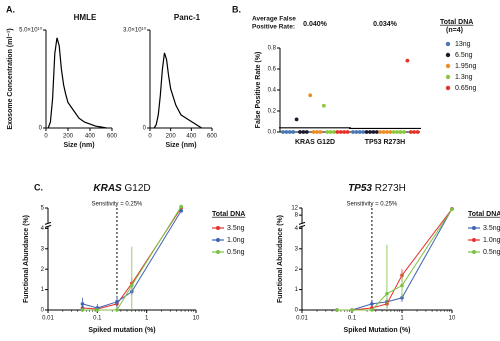  What do you see at coordinates (272, 133) in the screenshot?
I see `y-tick-label: 0.0` at bounding box center [272, 133].